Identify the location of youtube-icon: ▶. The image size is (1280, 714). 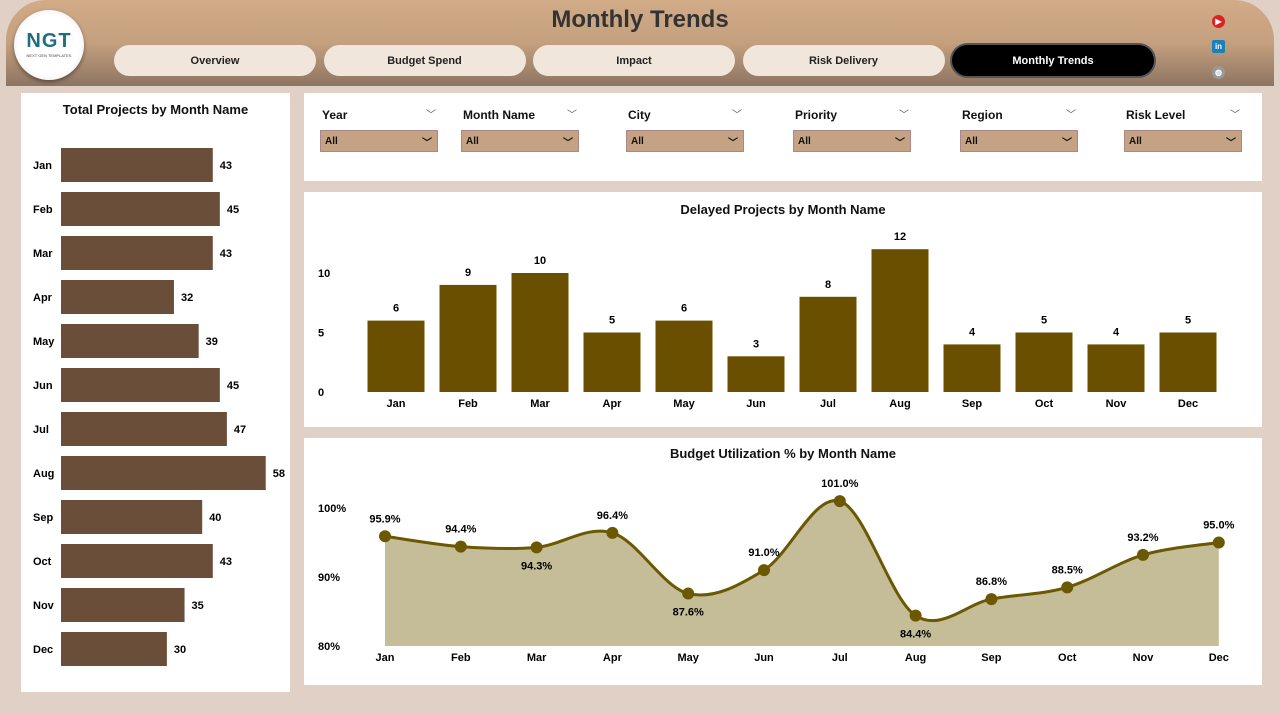
(1218, 21).